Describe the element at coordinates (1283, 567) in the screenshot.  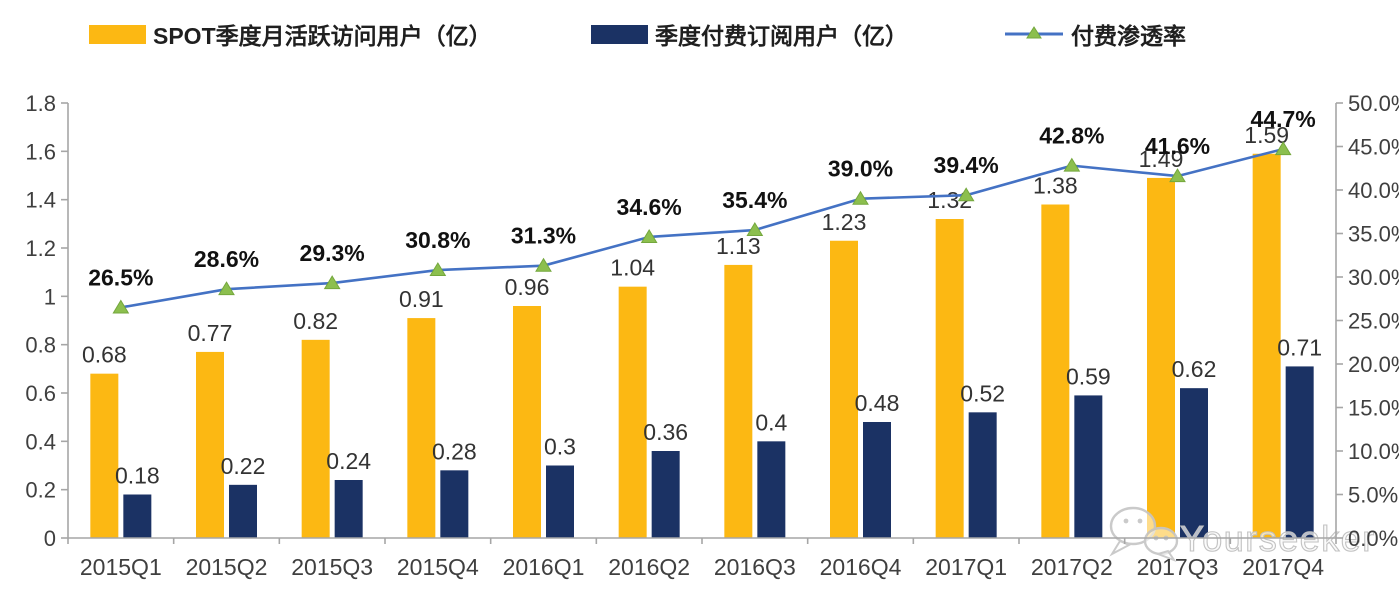
I see `x-tick-label-2017Q4: 2017Q4` at that location.